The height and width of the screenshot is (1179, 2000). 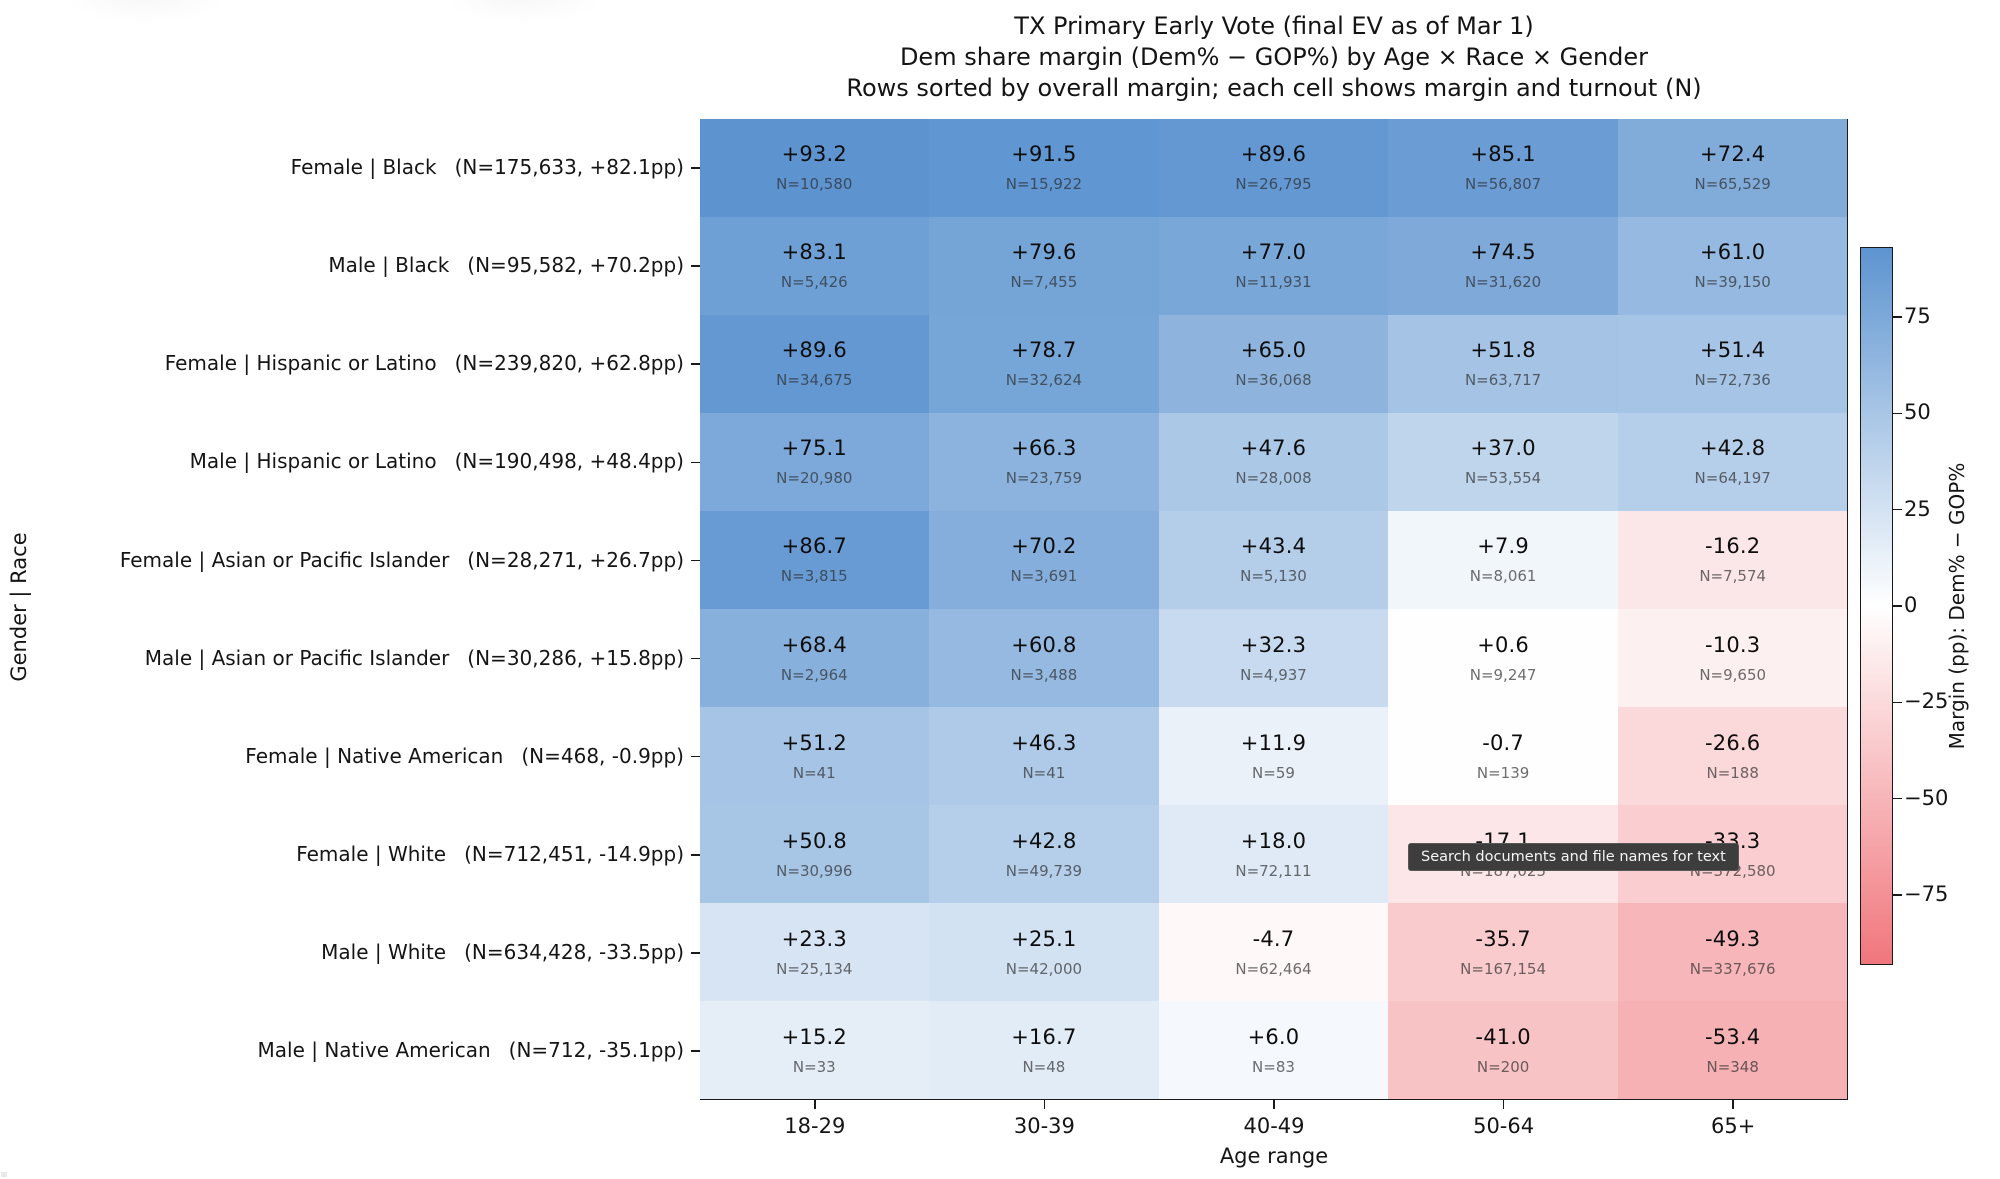 I want to click on row-group-name: Female | White, so click(x=371, y=853).